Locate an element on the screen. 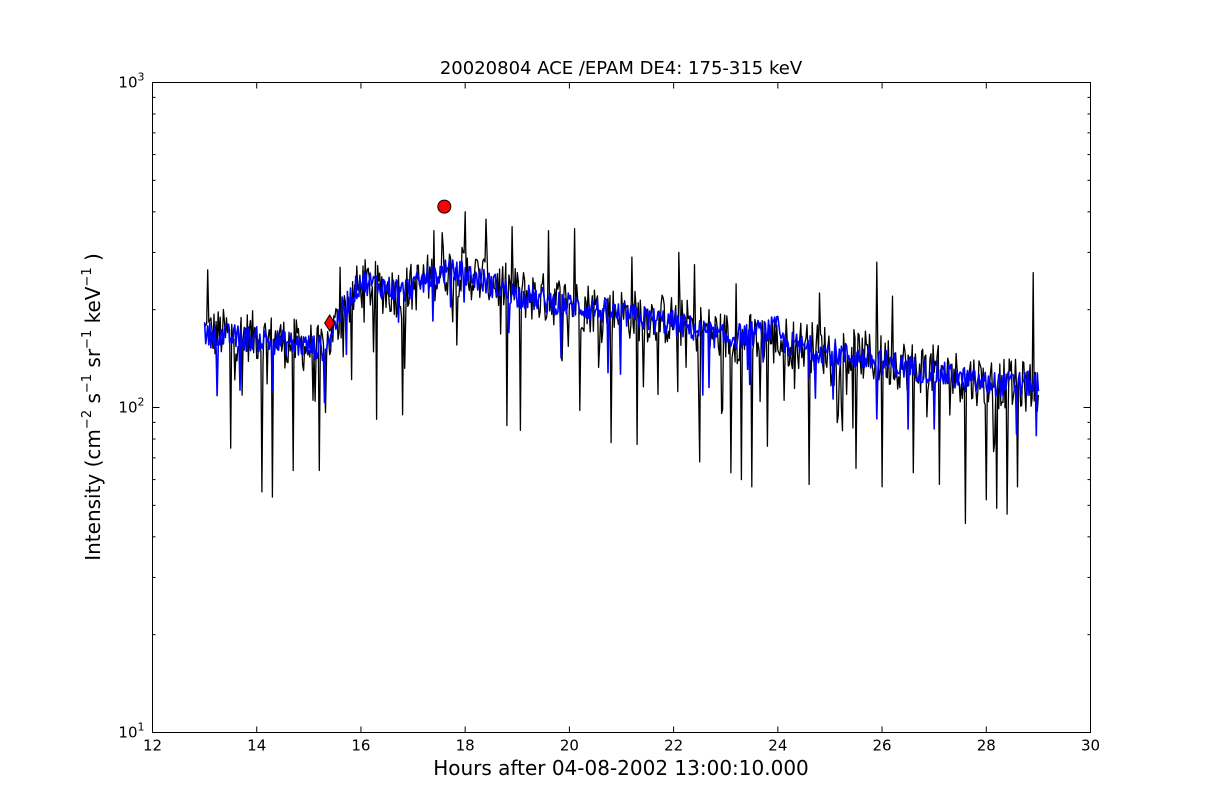 The height and width of the screenshot is (812, 1212). x-tick-label: 22 is located at coordinates (673, 746).